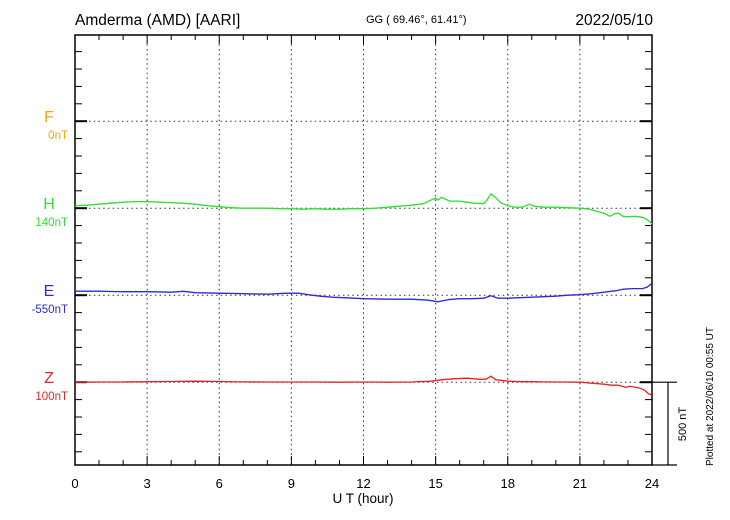  Describe the element at coordinates (58, 136) in the screenshot. I see `baseline-value-F: 0nT` at that location.